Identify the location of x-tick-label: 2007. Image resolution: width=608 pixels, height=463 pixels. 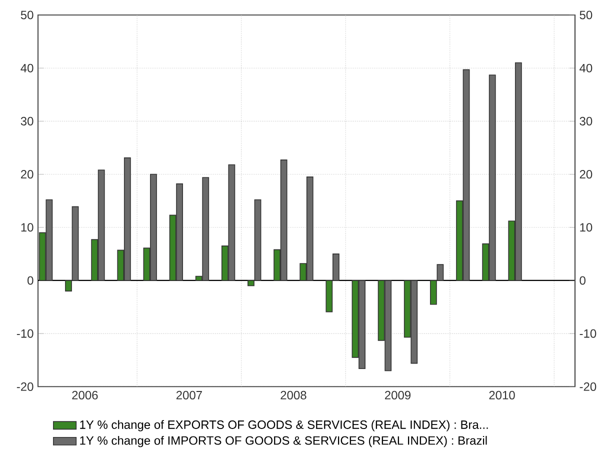
(189, 395).